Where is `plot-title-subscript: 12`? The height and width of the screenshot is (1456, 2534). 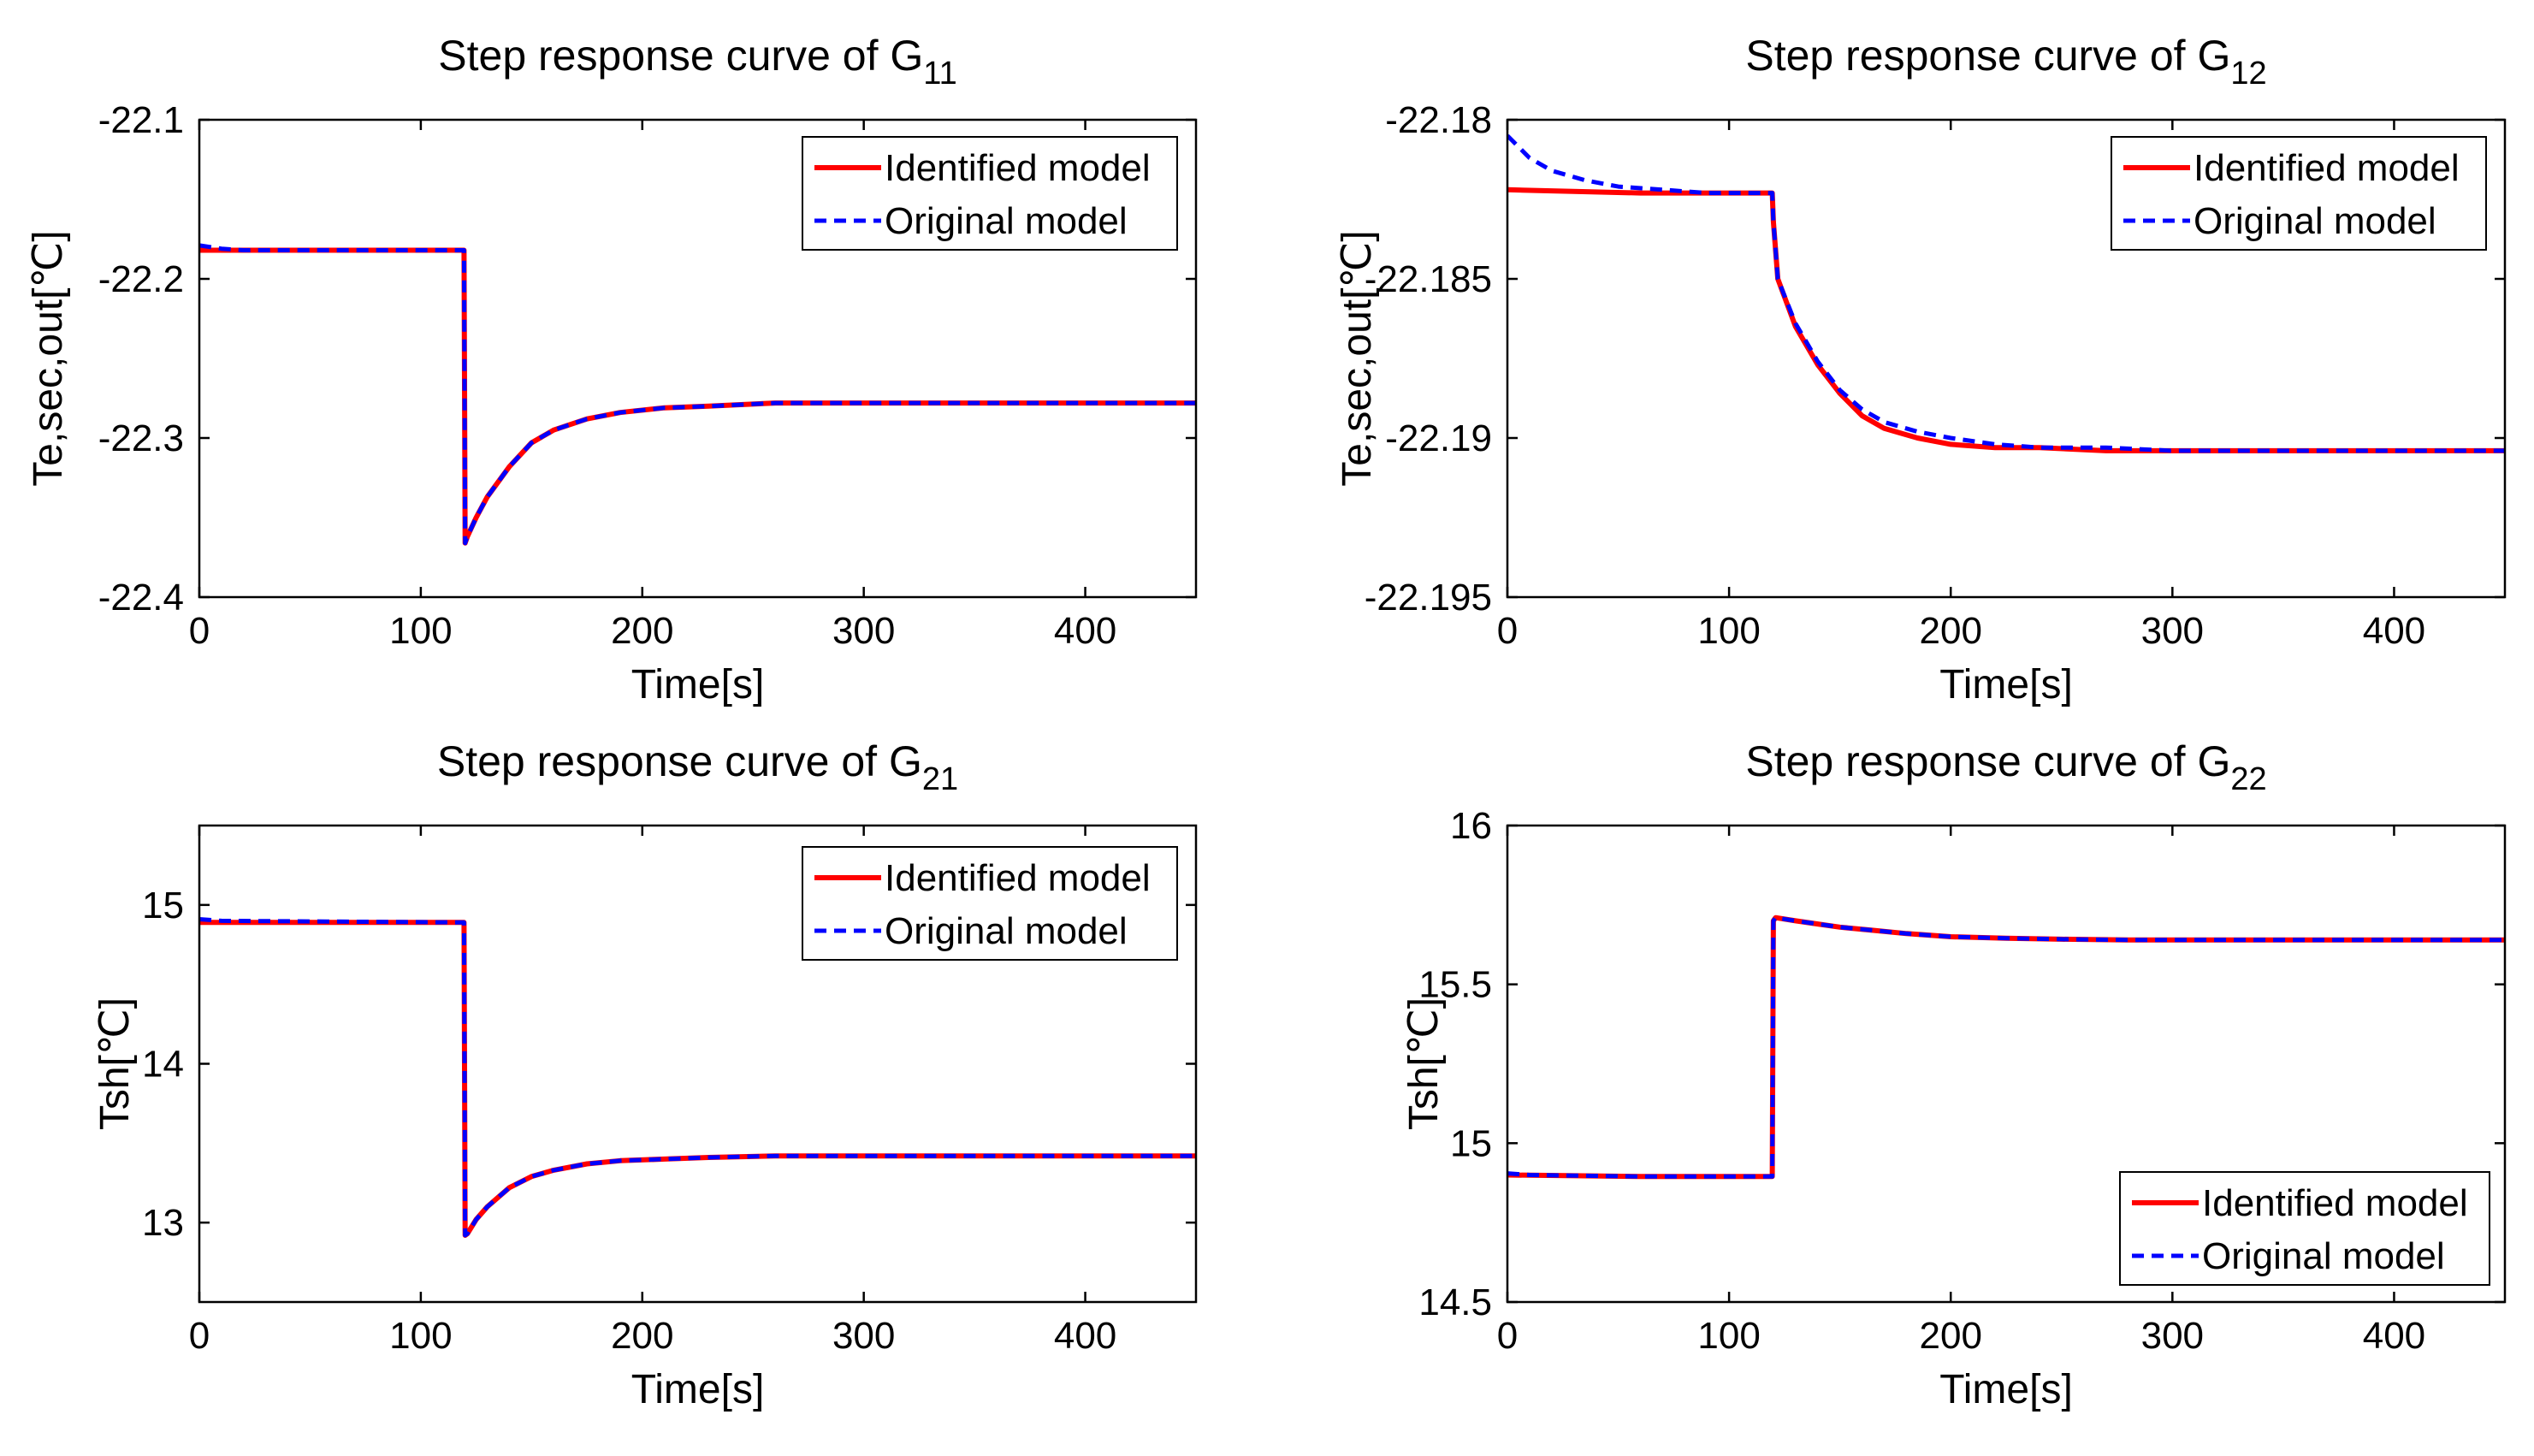 plot-title-subscript: 12 is located at coordinates (2248, 74).